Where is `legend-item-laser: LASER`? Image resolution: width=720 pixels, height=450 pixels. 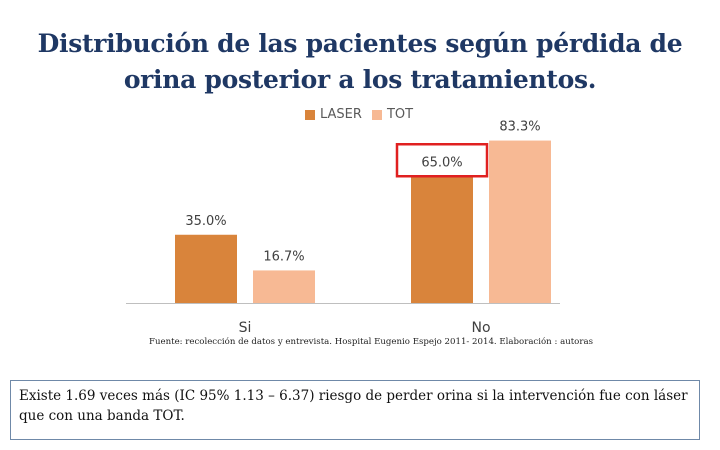
legend-item-laser: LASER is located at coordinates (333, 114).